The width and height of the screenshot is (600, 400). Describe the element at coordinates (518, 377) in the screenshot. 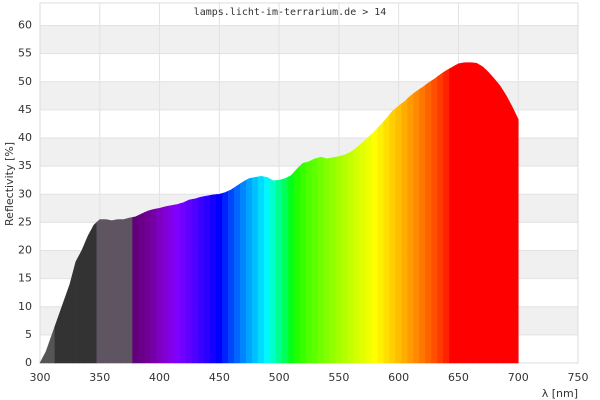

I see `x-tick-label: 700` at that location.